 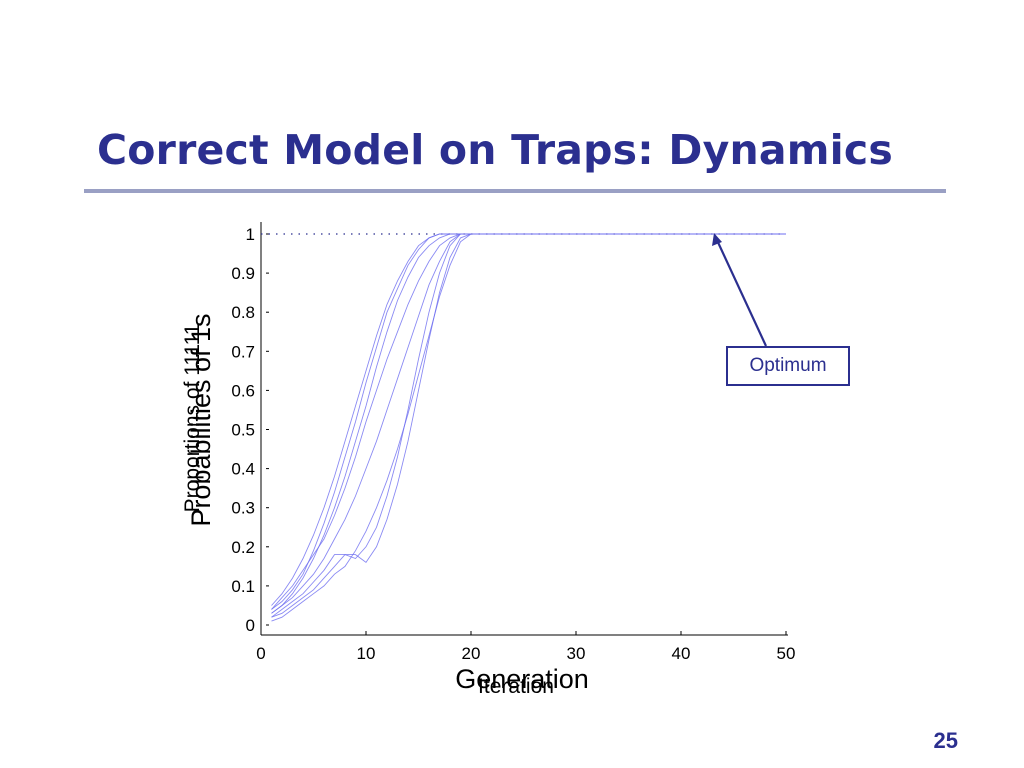 What do you see at coordinates (515, 191) in the screenshot?
I see `title-rule` at bounding box center [515, 191].